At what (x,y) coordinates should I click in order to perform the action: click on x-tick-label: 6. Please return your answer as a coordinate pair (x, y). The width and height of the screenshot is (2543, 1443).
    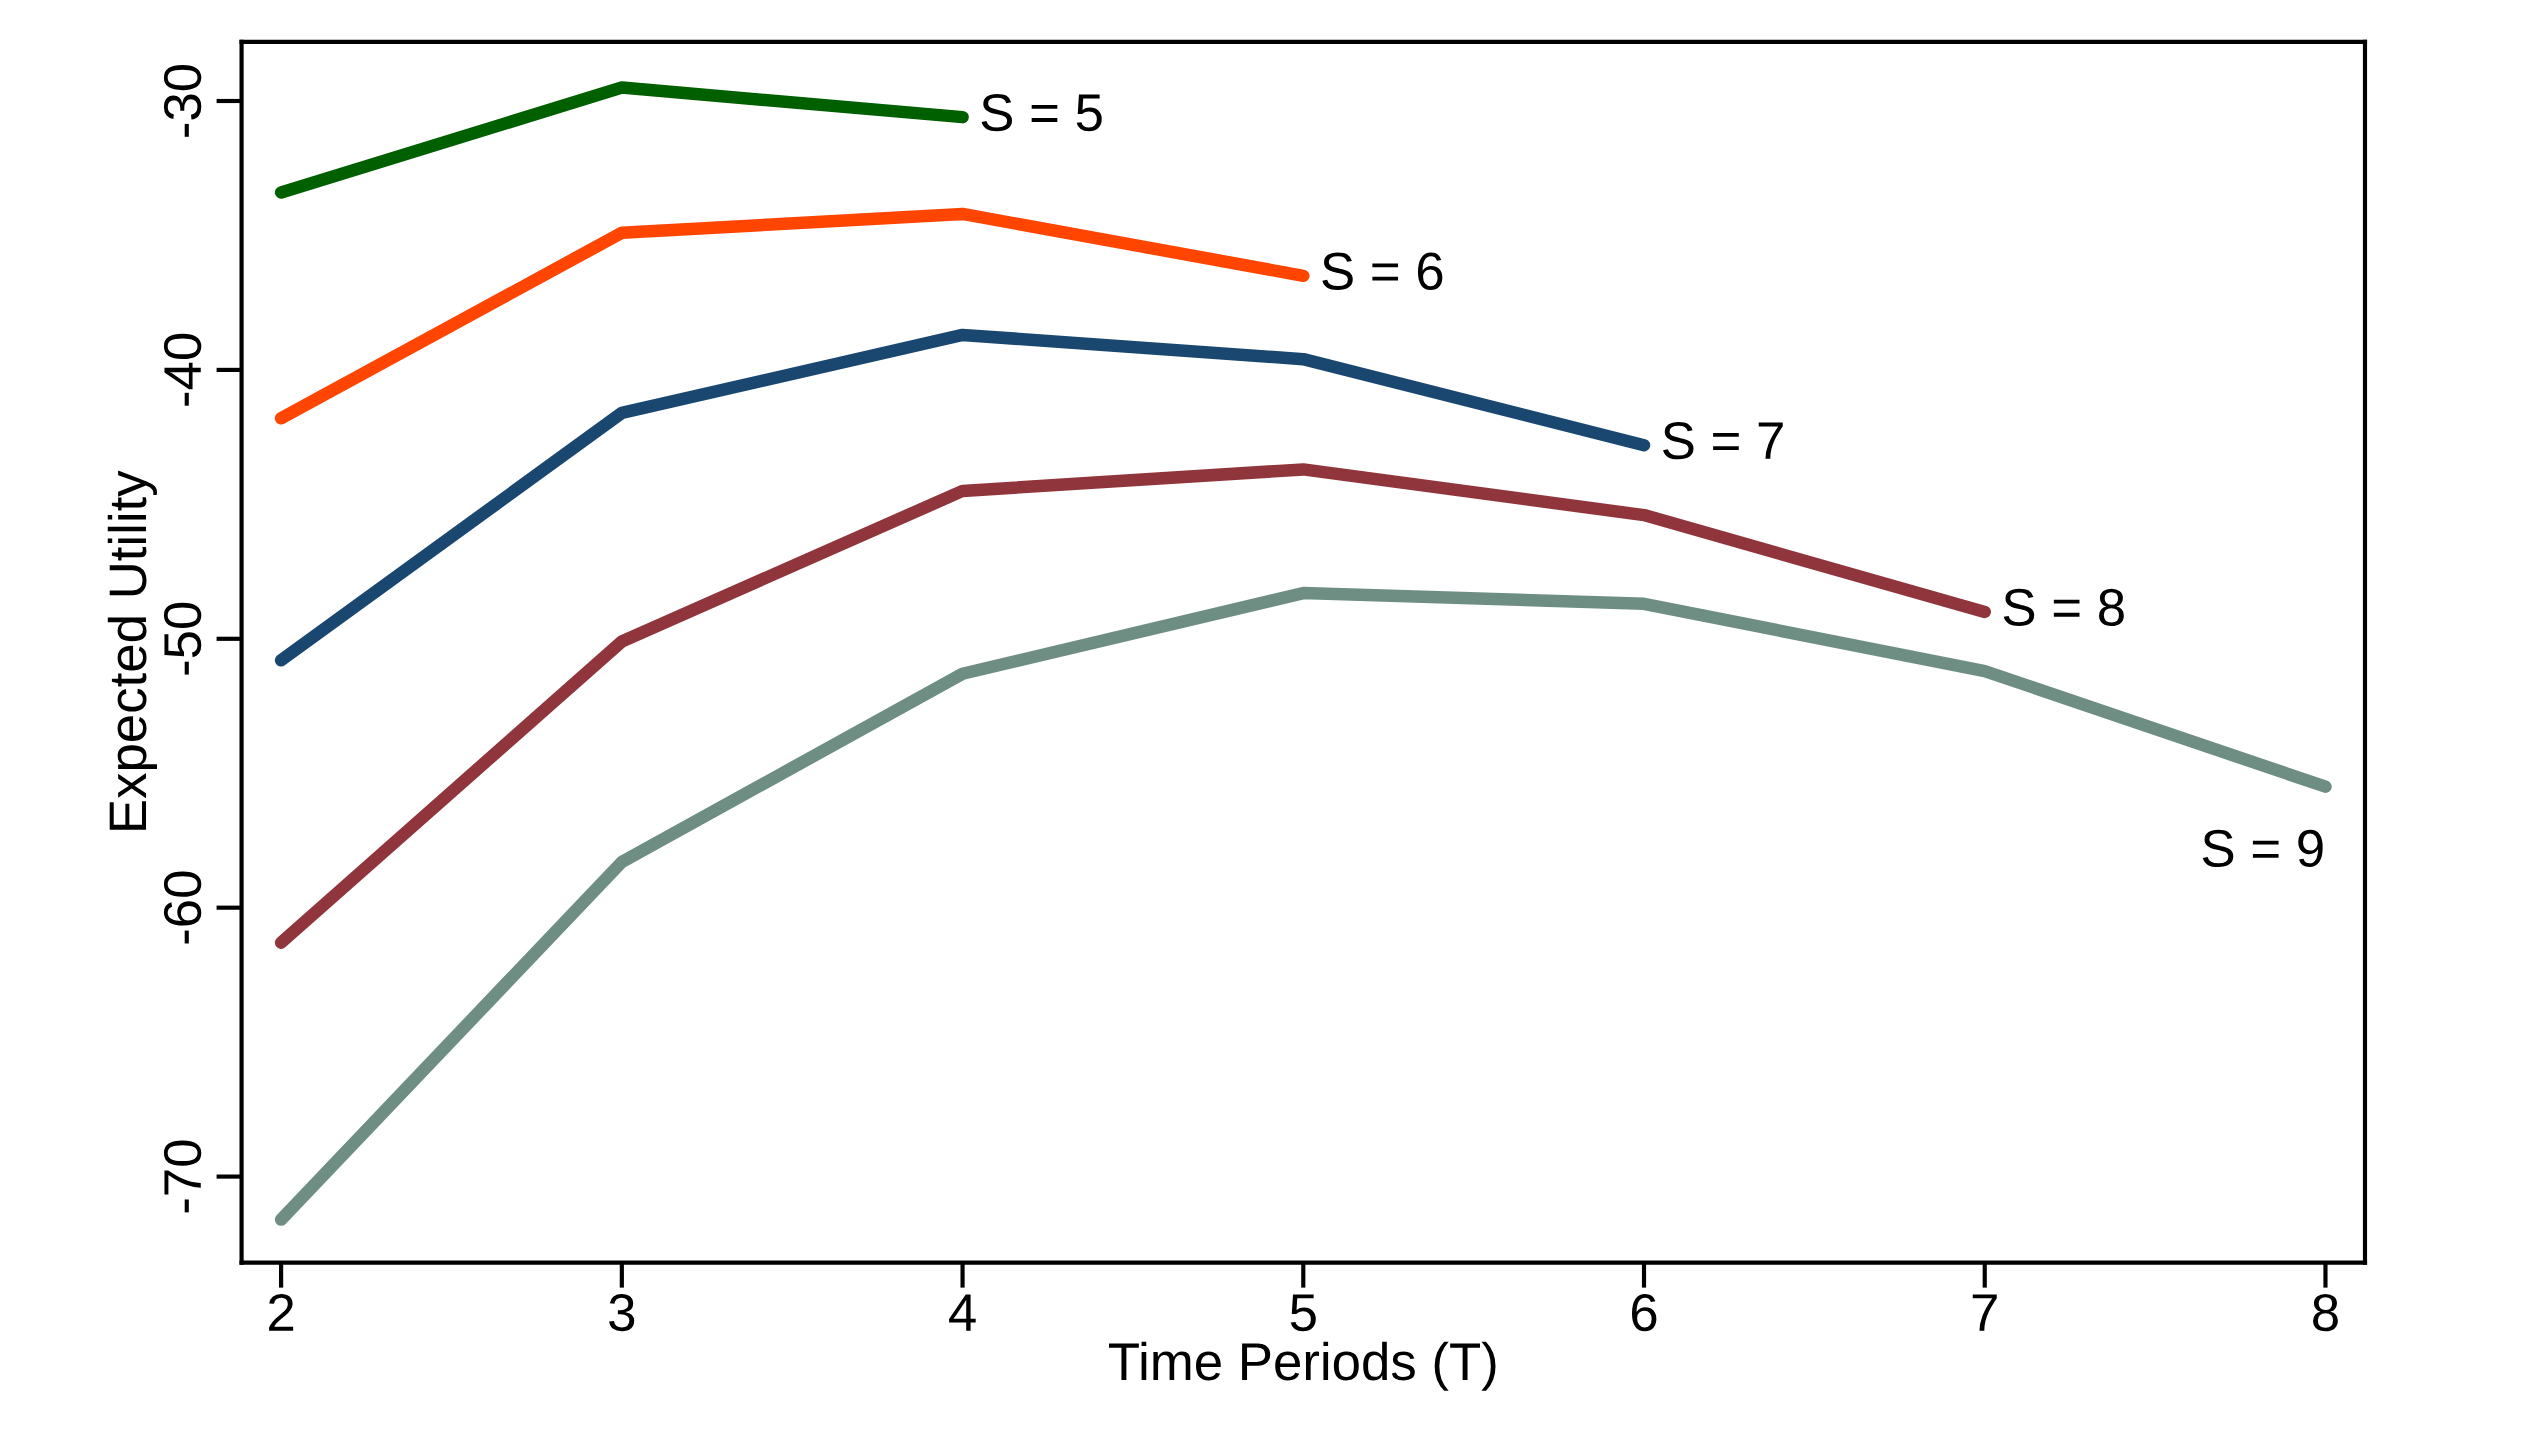
    Looking at the image, I should click on (1644, 1312).